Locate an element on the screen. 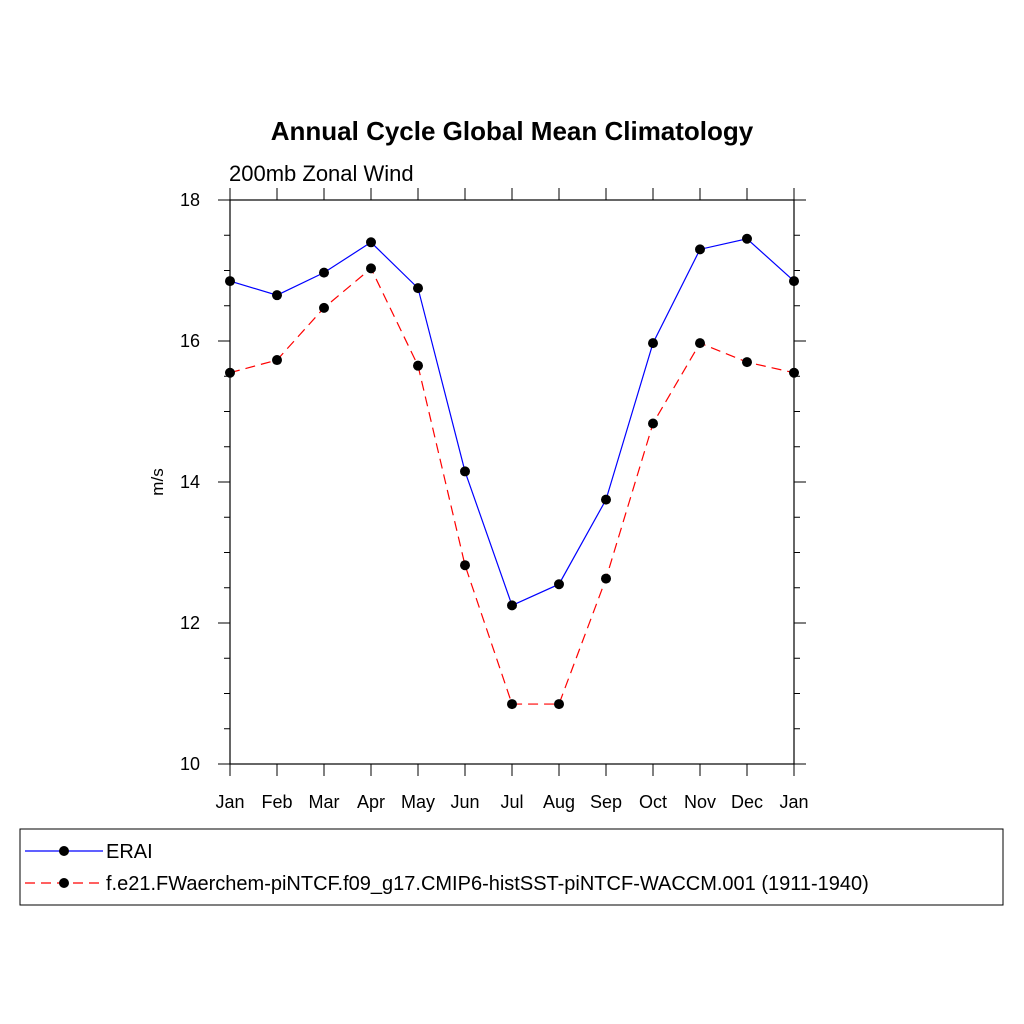 The width and height of the screenshot is (1024, 1024). x-tick-label: Jun is located at coordinates (464, 802).